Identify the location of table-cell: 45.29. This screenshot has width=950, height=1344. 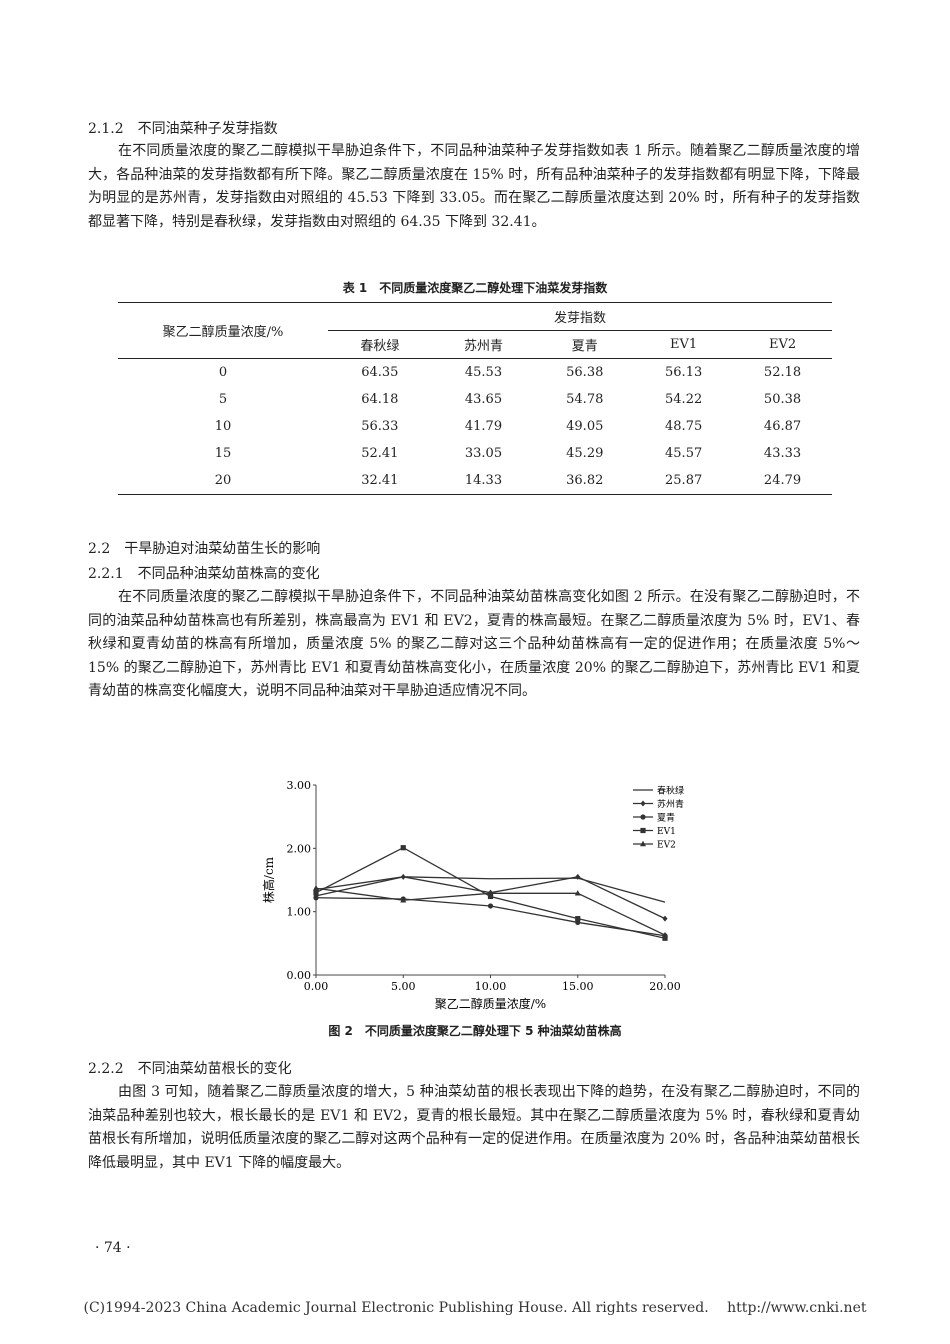
(585, 453).